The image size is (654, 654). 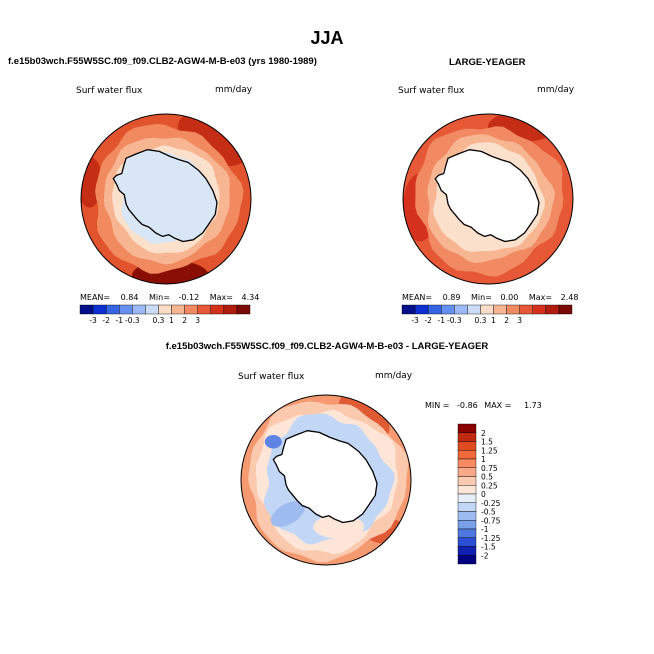 I want to click on left-units-label: mm/day, so click(x=234, y=90).